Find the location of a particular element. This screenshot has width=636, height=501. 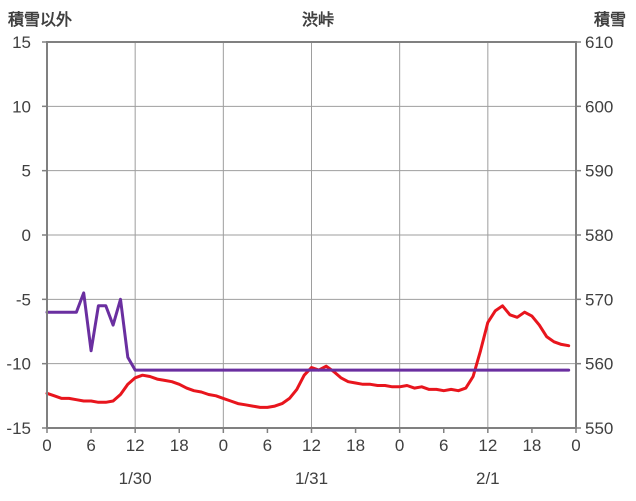

svg-text: 590 is located at coordinates (599, 171).